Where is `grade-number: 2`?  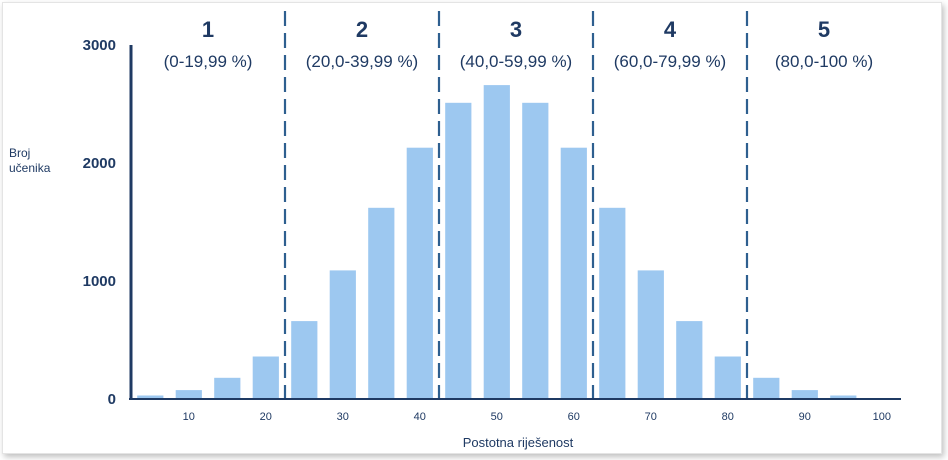
grade-number: 2 is located at coordinates (362, 29).